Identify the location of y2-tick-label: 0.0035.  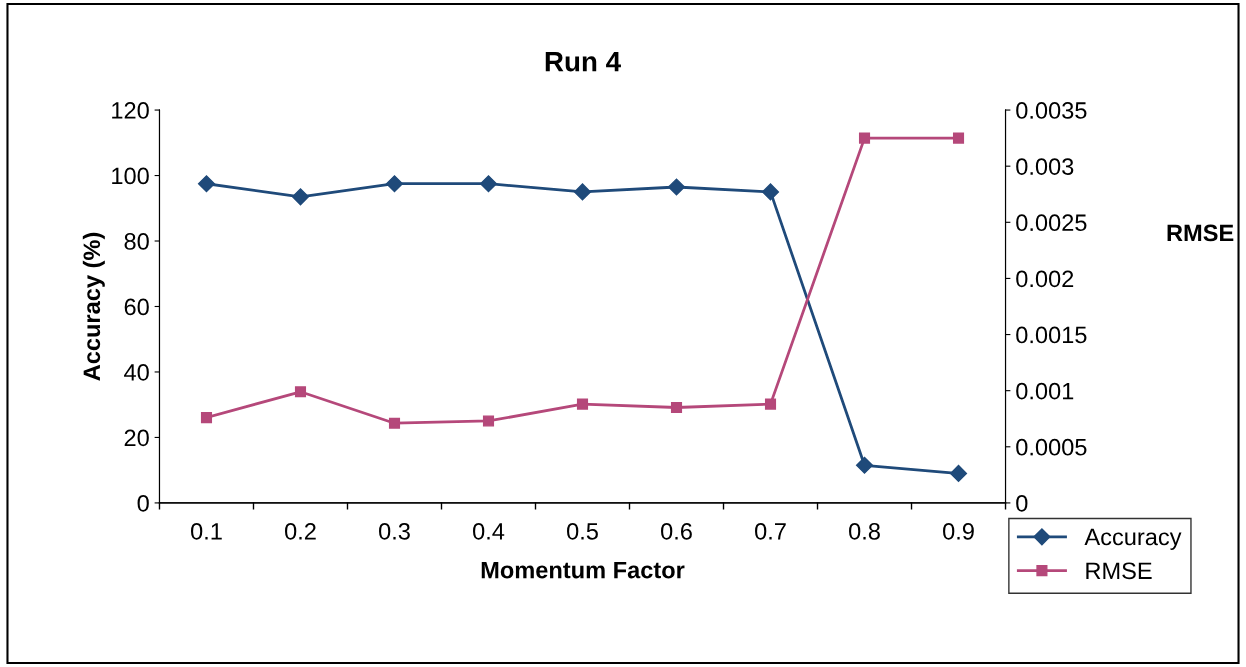
(1051, 110).